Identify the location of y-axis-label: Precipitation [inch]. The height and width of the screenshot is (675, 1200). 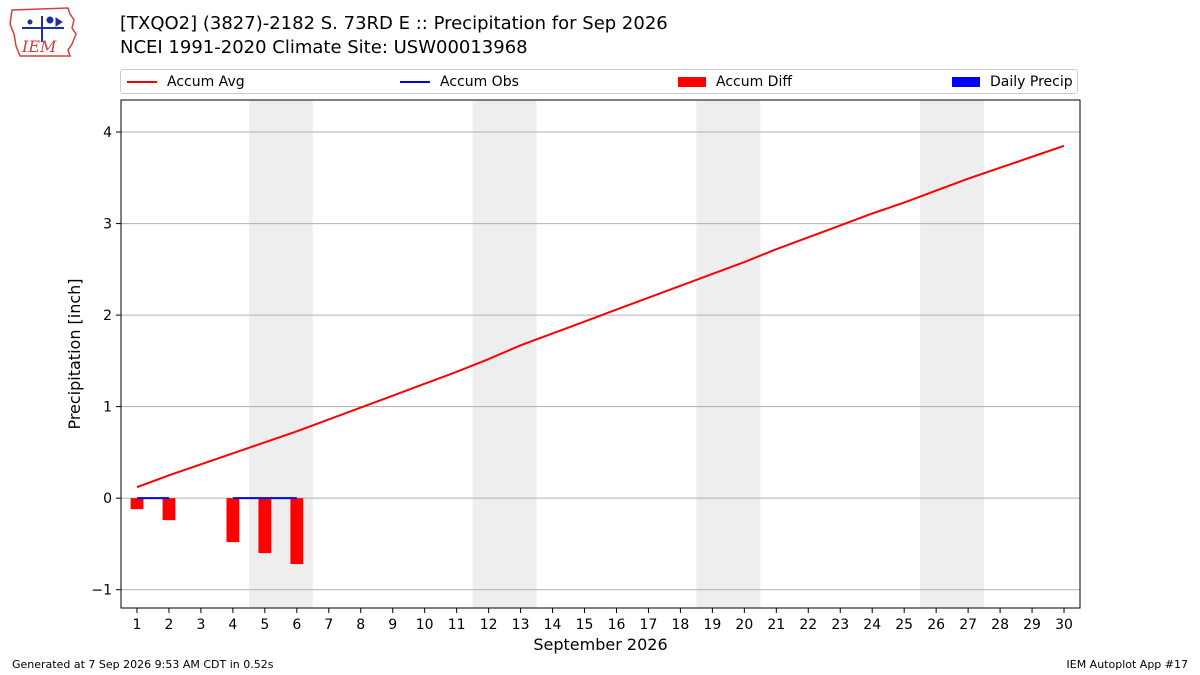
(74, 353).